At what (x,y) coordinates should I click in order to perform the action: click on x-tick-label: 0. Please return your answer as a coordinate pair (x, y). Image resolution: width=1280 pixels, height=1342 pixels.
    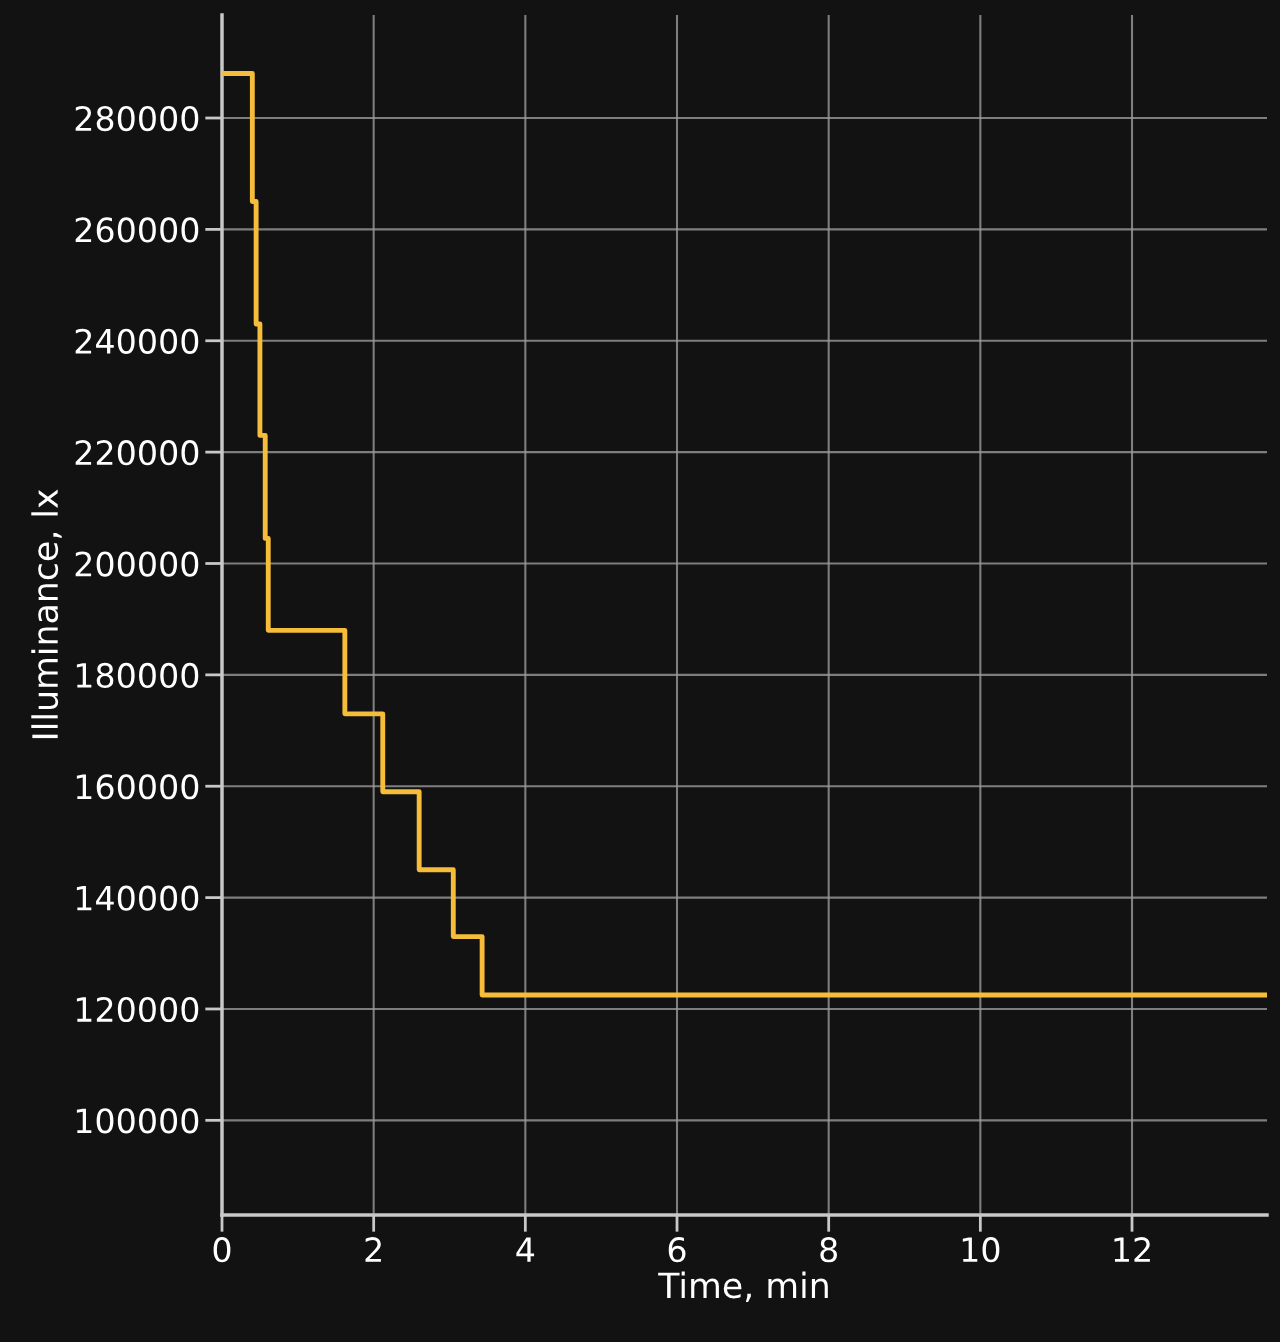
    Looking at the image, I should click on (222, 1250).